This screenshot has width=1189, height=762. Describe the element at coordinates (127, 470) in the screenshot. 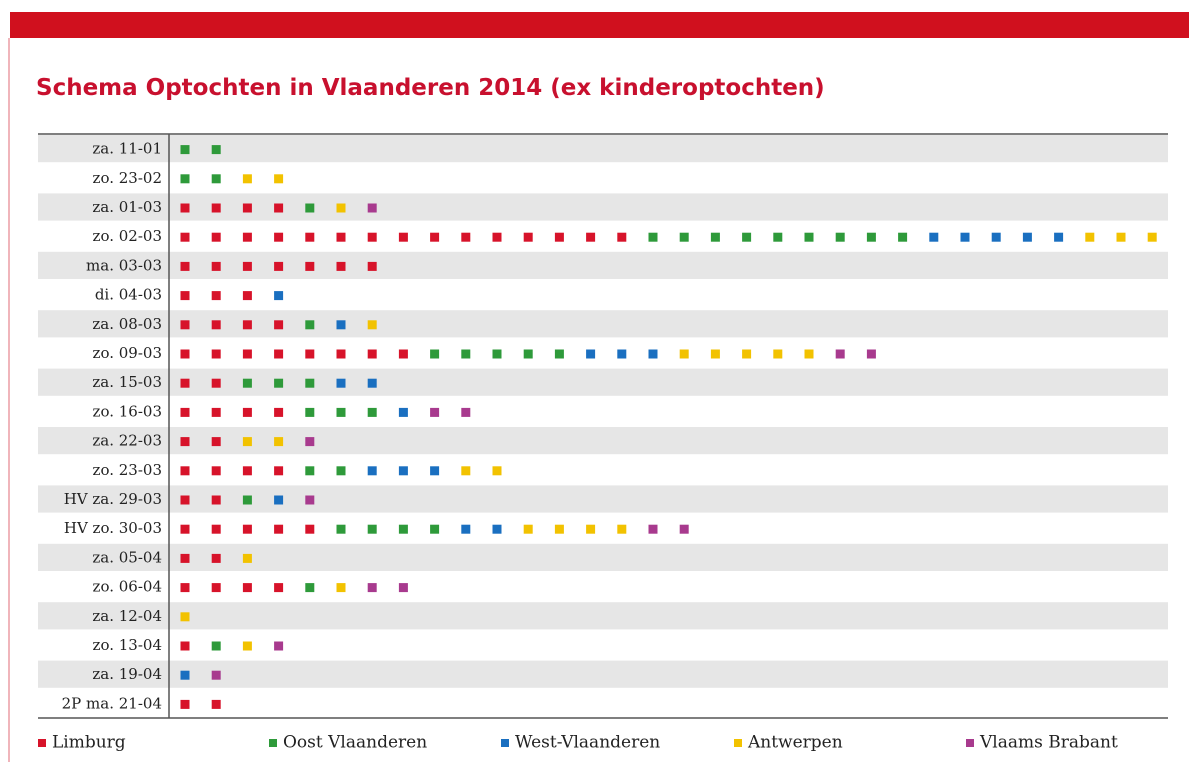

I see `row-label: zo. 23-03` at that location.